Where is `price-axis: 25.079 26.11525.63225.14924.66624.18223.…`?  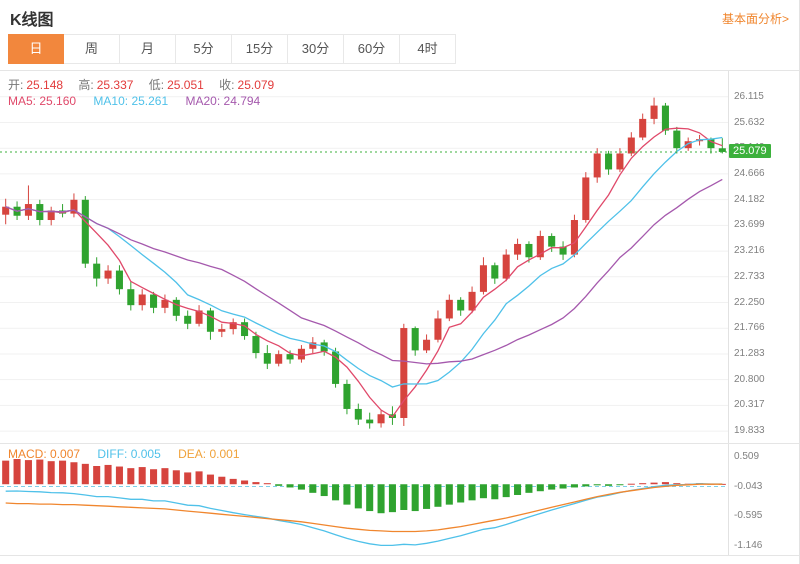 price-axis: 25.079 26.11525.63225.14924.66624.18223.… is located at coordinates (763, 257).